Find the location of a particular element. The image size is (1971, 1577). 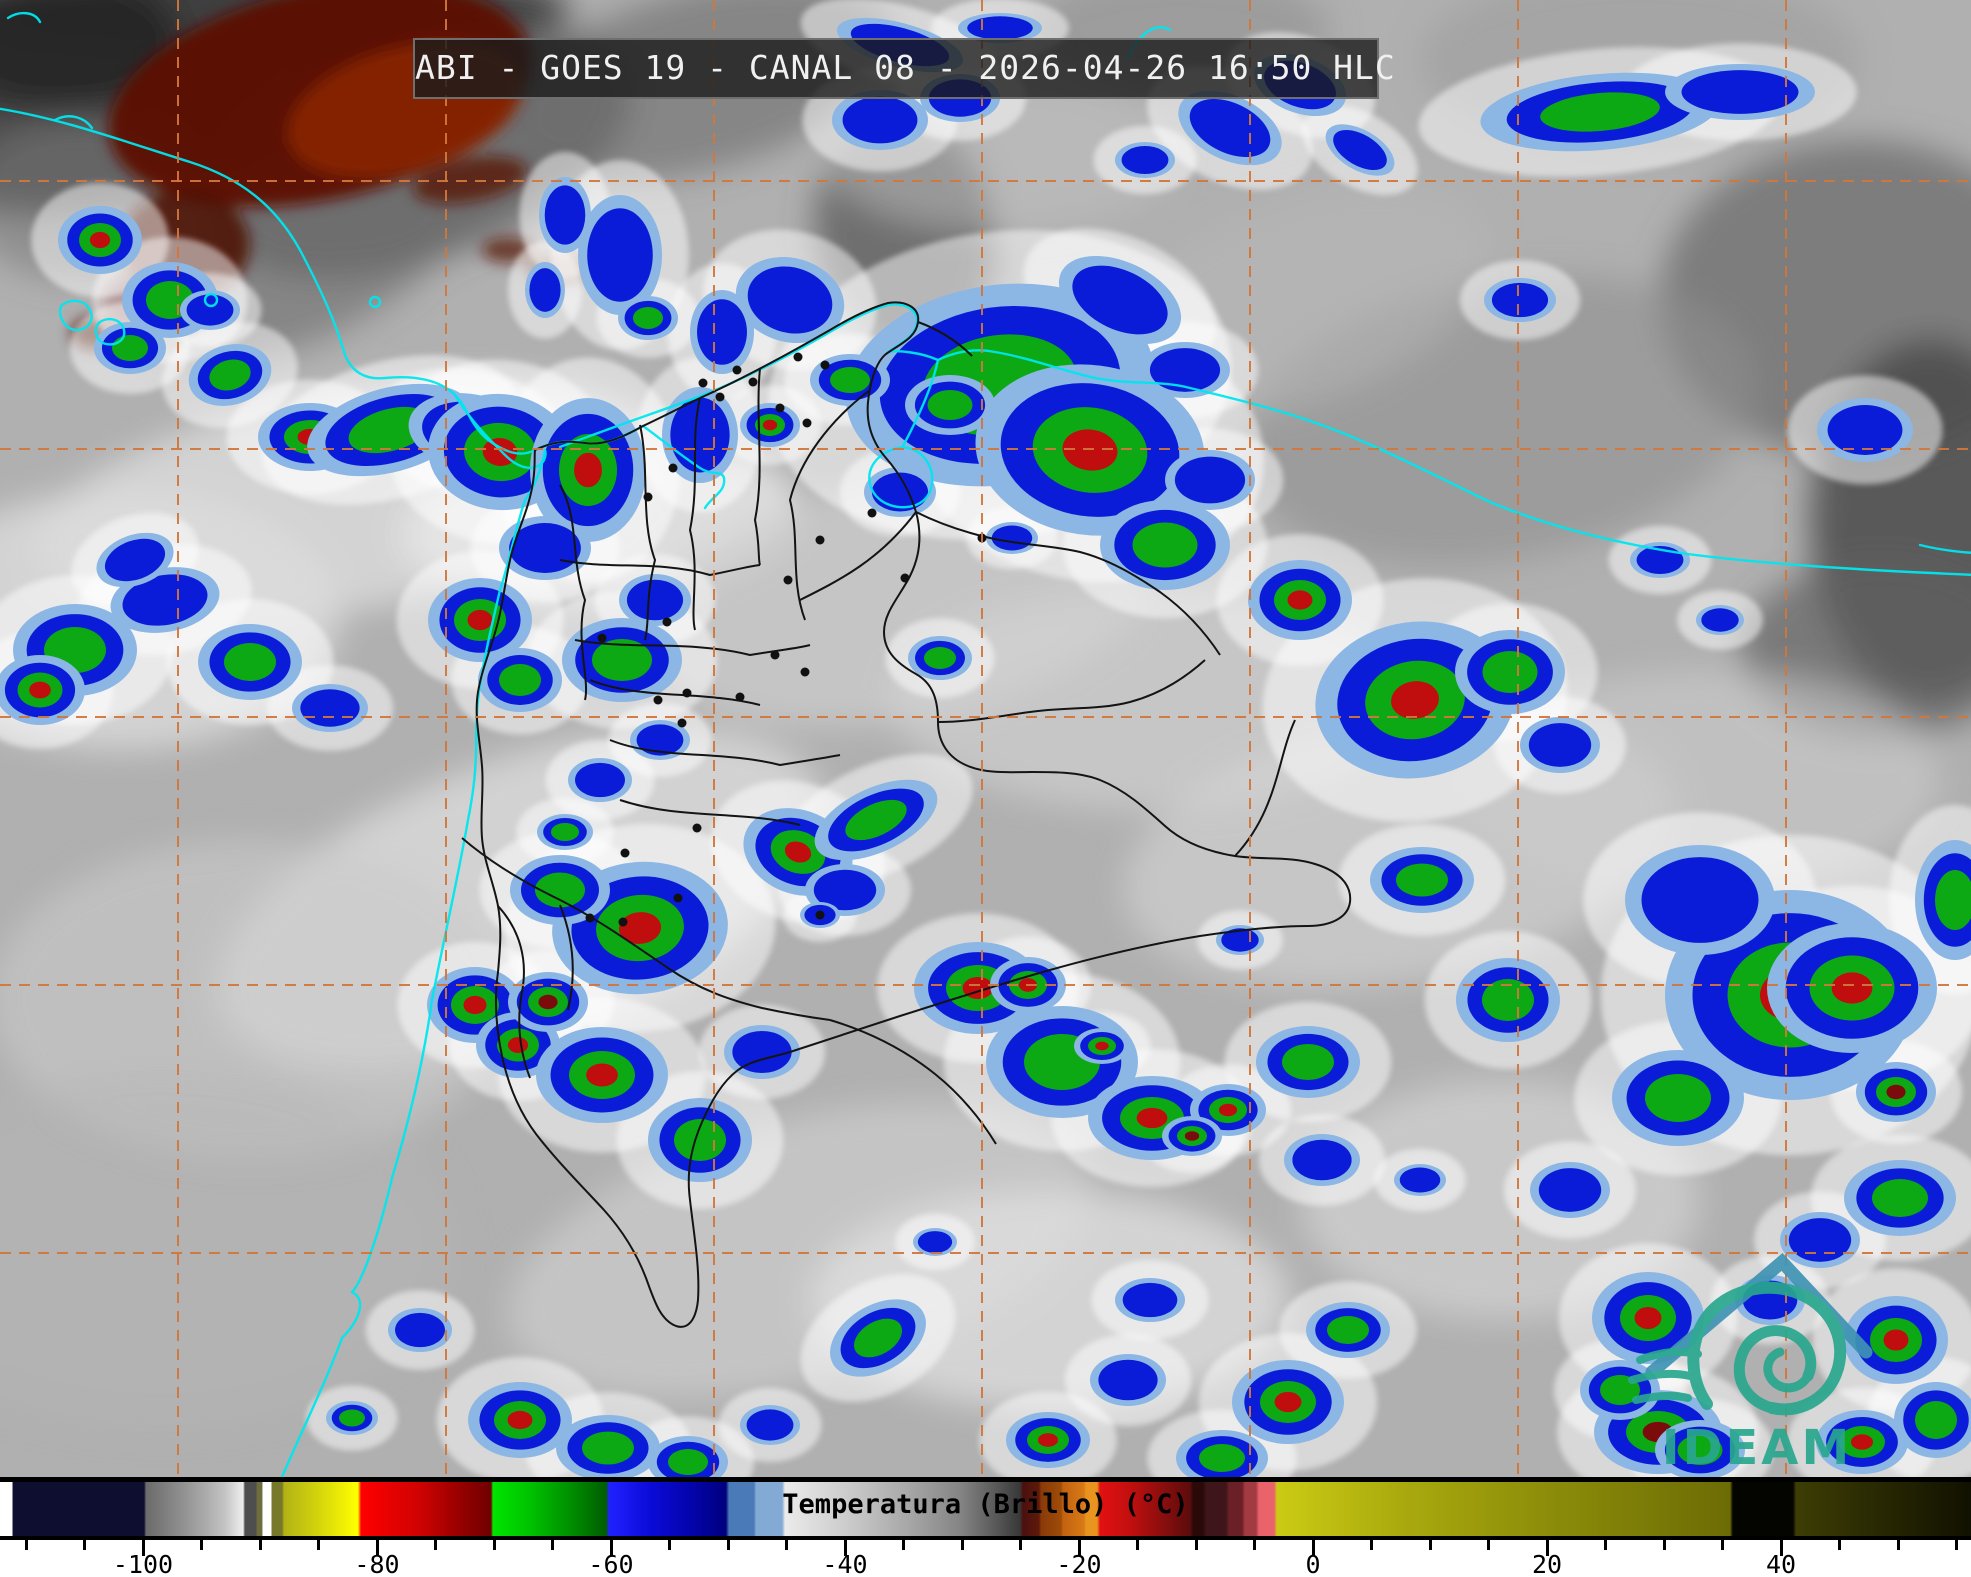

ideam-logo-text: IDEAM is located at coordinates (1757, 1448).